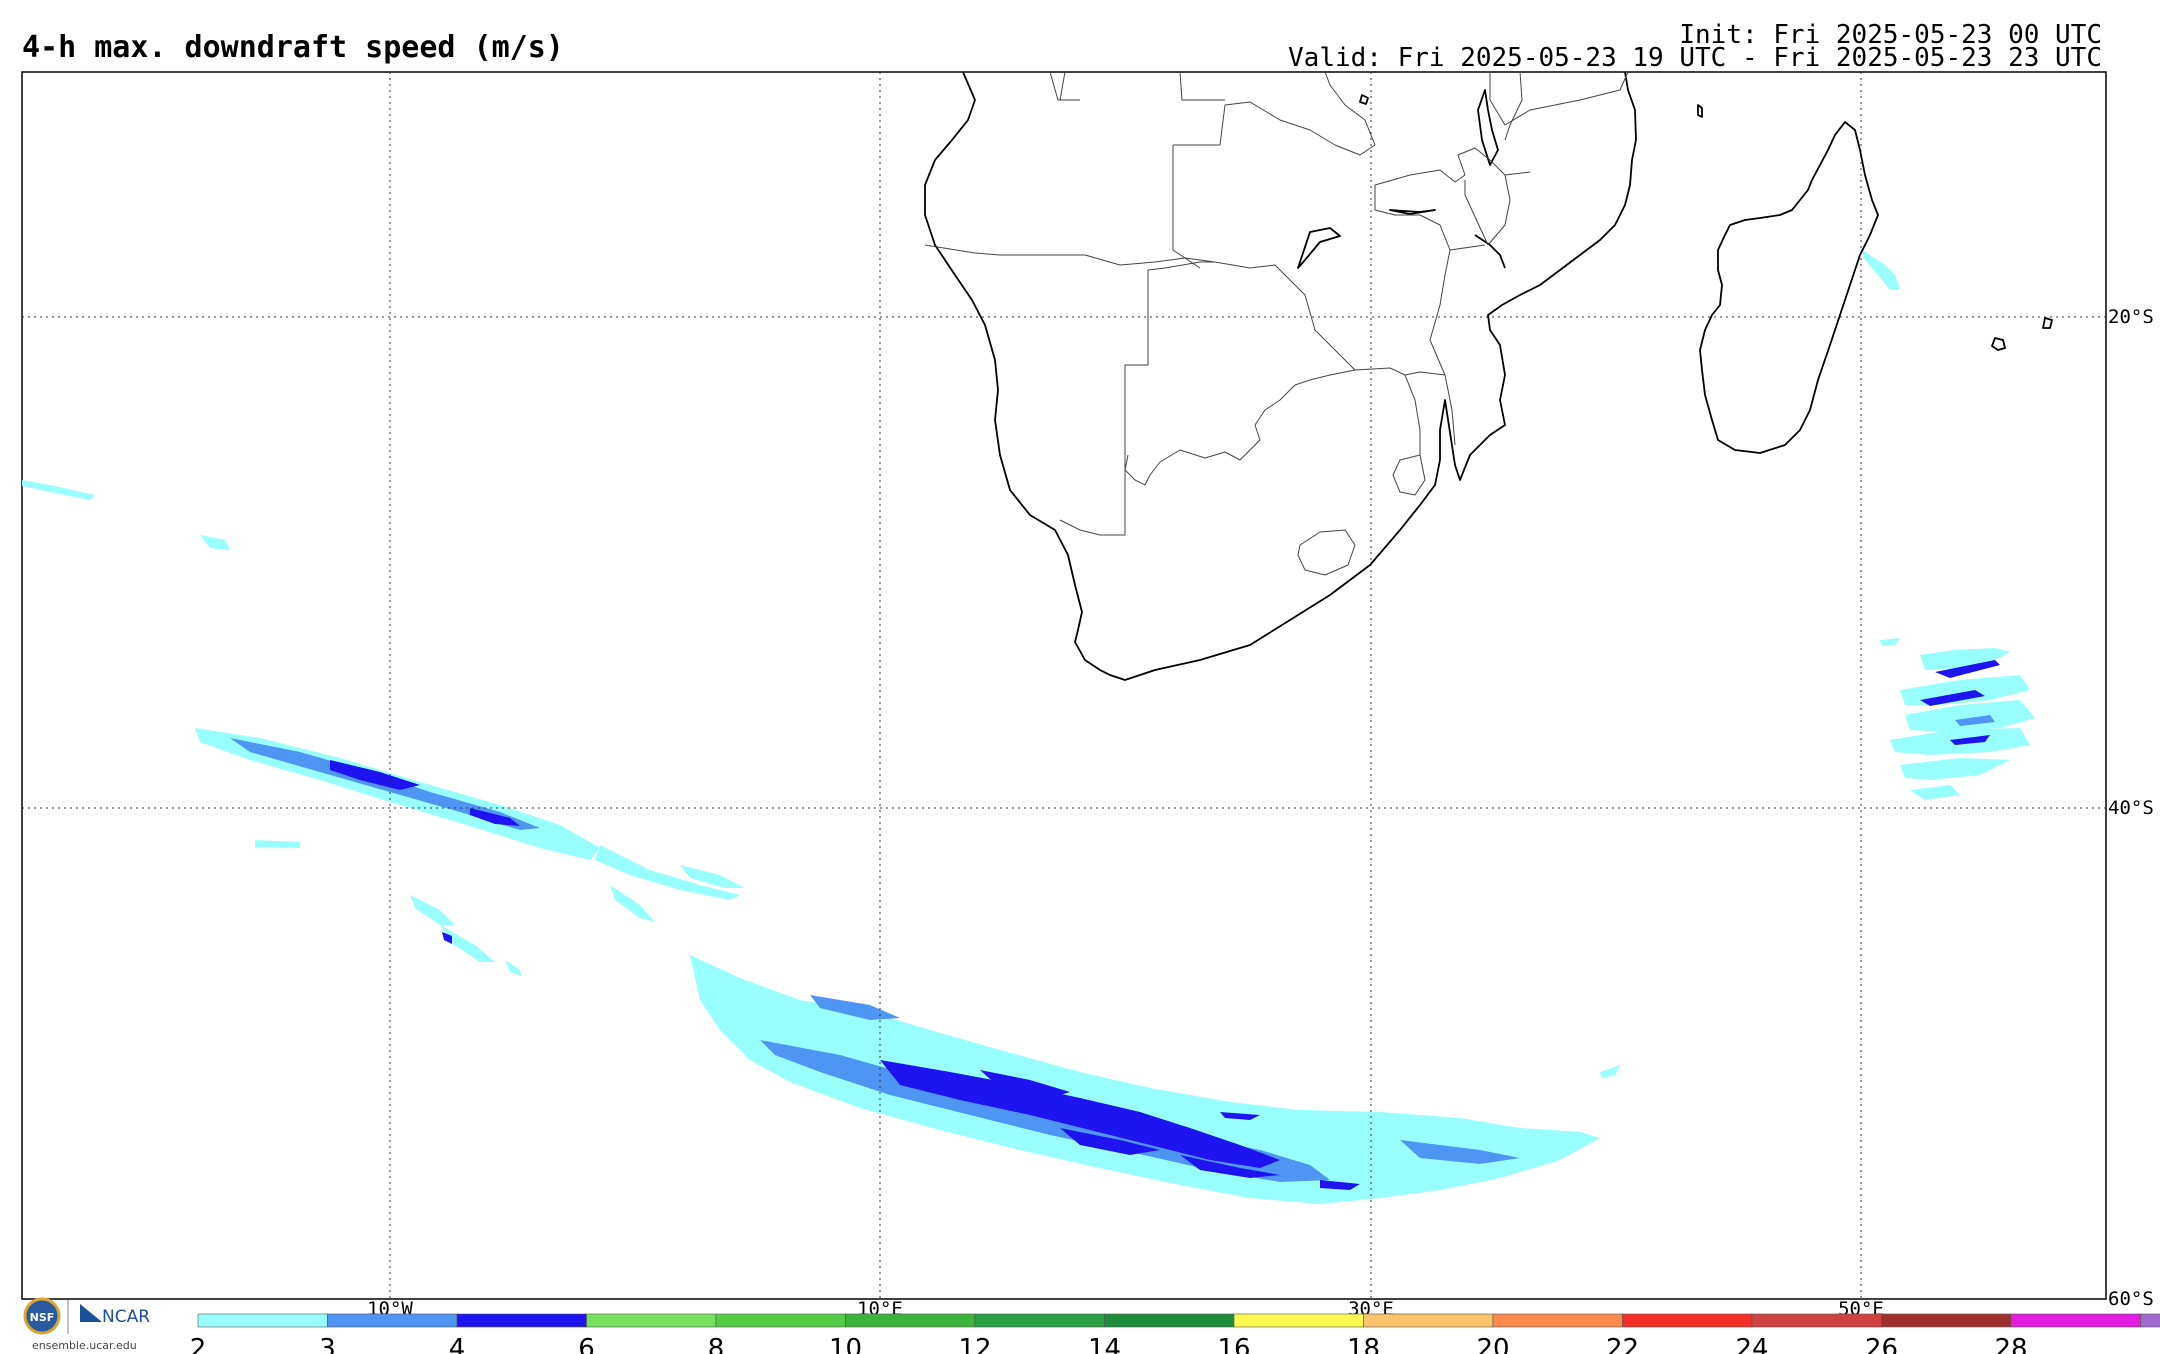  I want to click on ncar-logo-icon: NCAR, so click(115, 1315).